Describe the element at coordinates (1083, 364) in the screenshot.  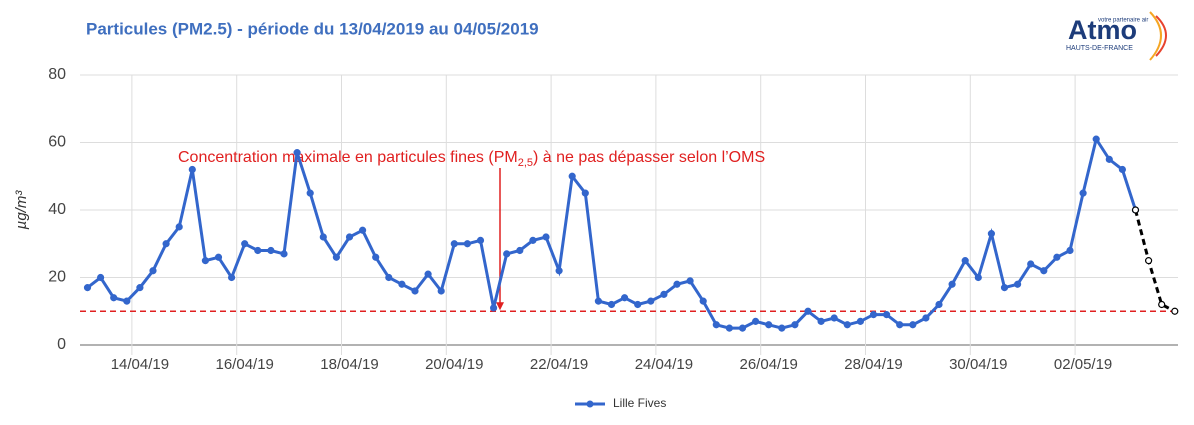
I see `x-tick-label: 02/05/19` at that location.